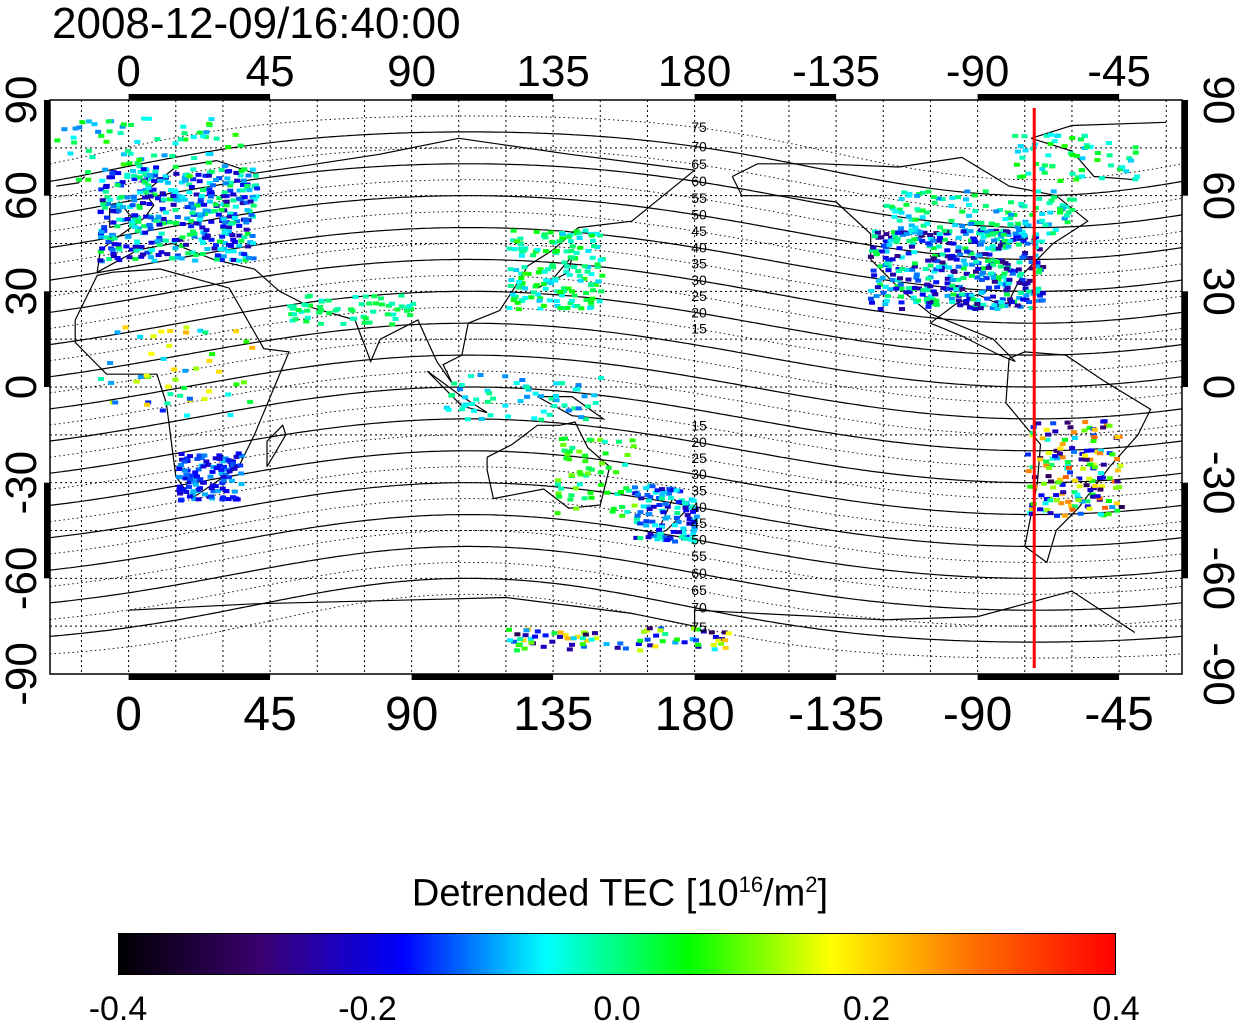  Describe the element at coordinates (617, 1009) in the screenshot. I see `colorbar-tick-label: 0.0` at that location.